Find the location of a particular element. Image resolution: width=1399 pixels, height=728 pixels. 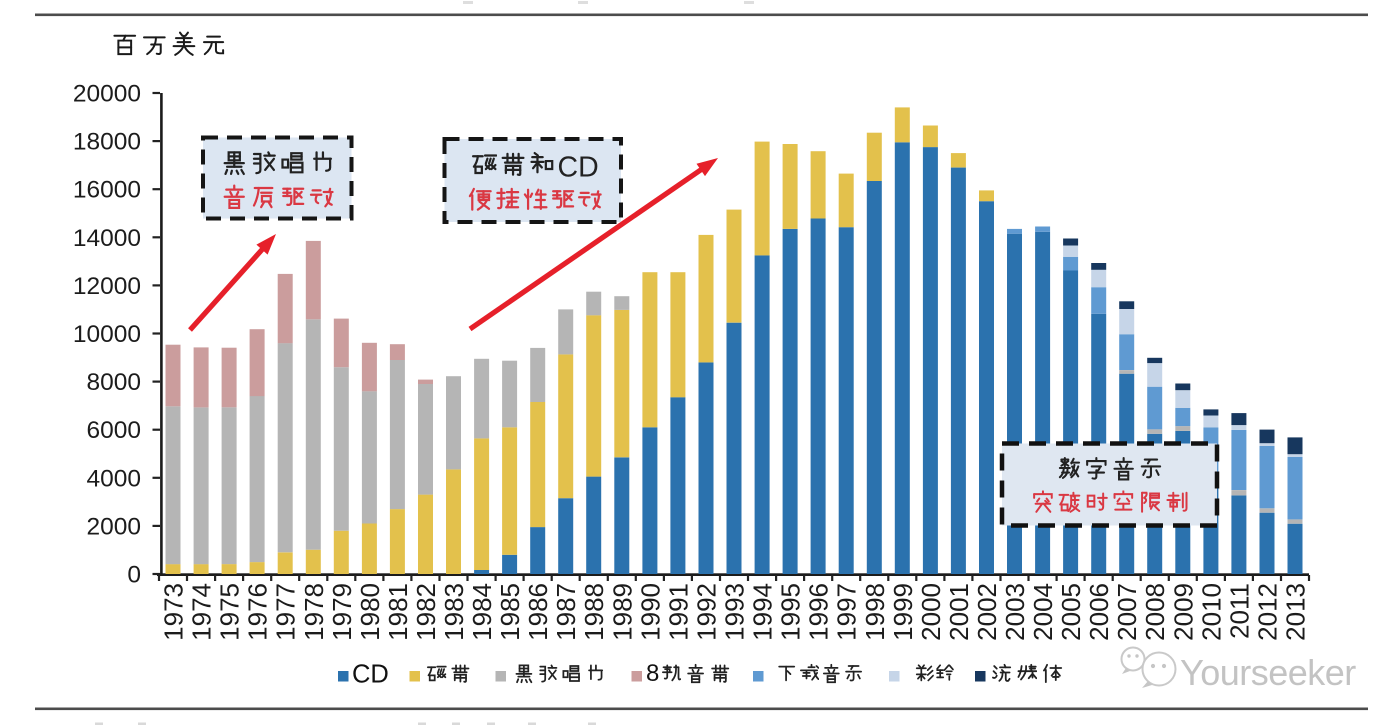

svg-text: 1995 is located at coordinates (791, 612).